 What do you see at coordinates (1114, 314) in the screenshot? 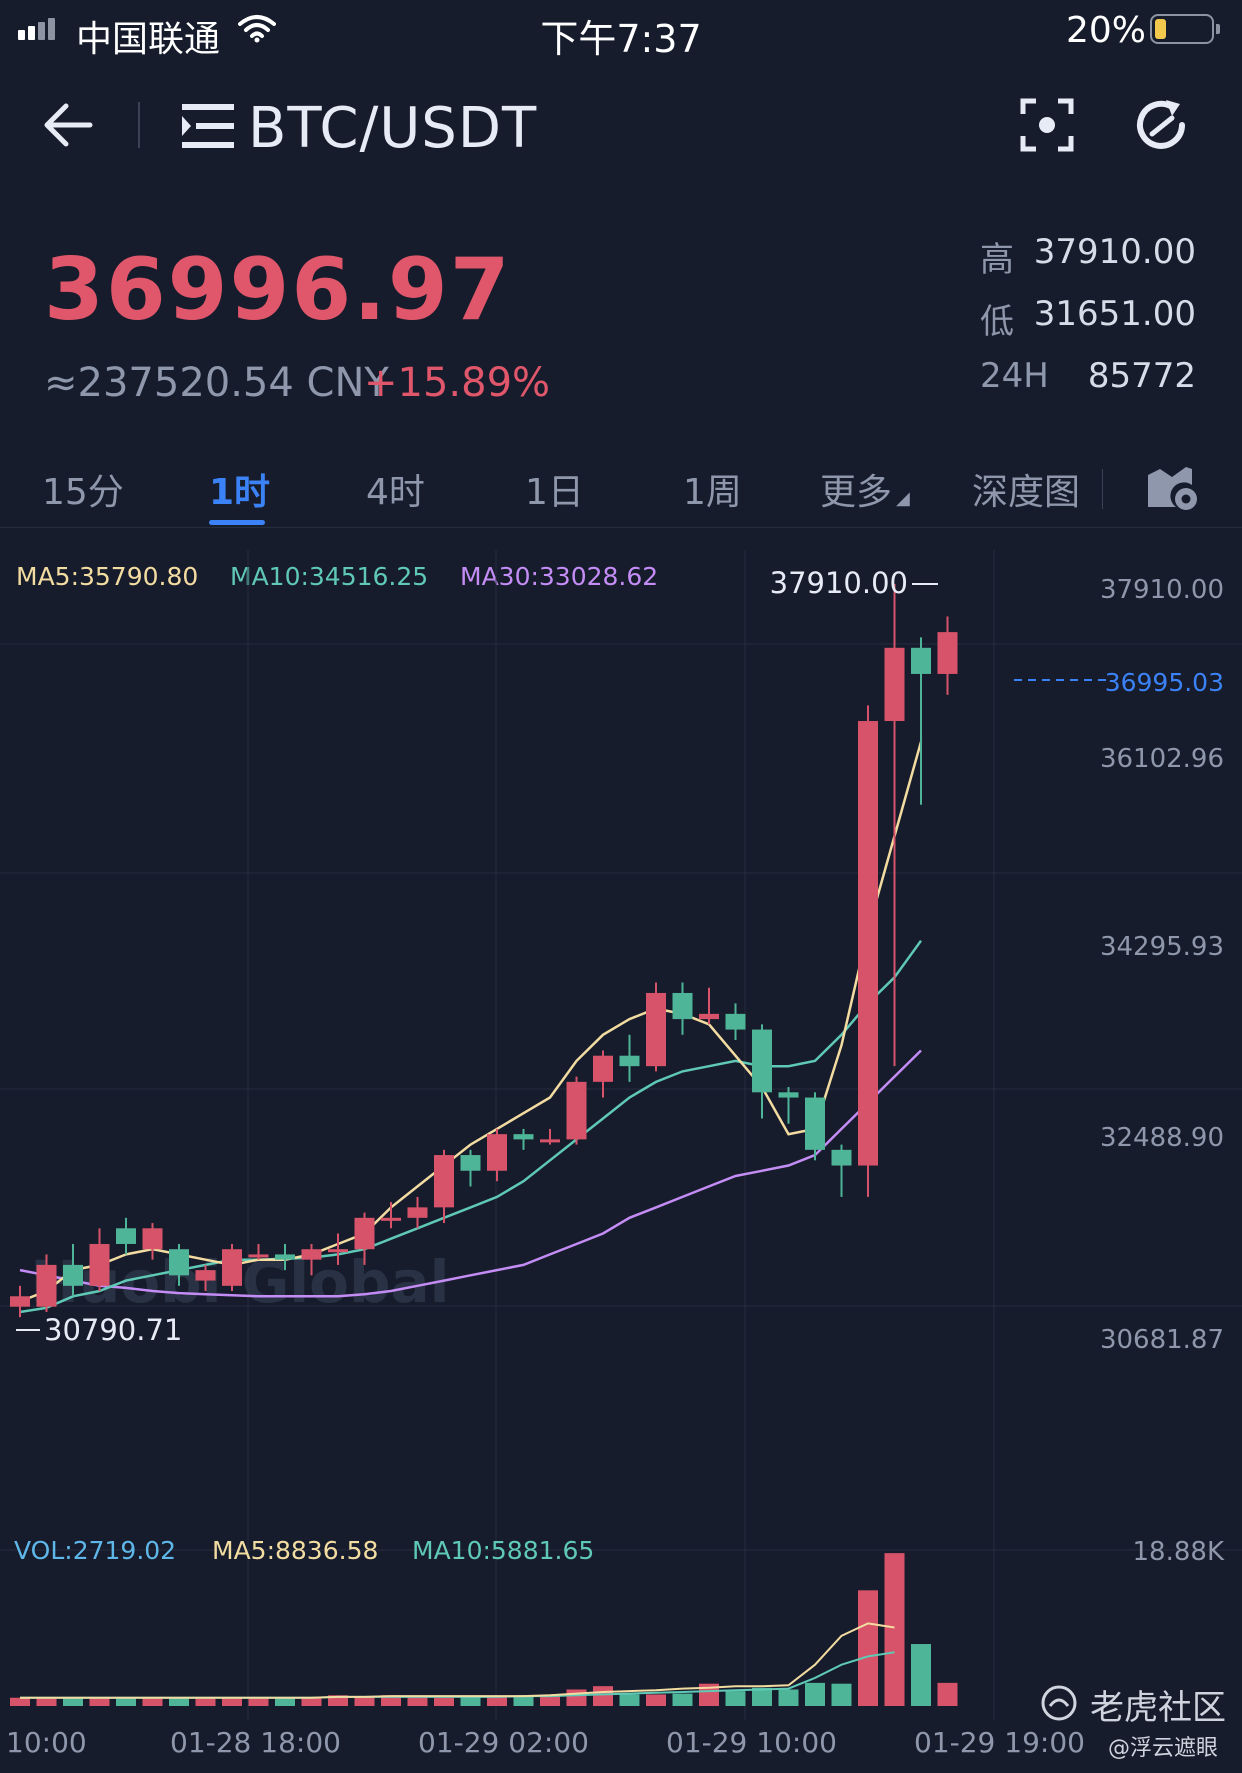
I see `stat-value: 31651.00` at bounding box center [1114, 314].